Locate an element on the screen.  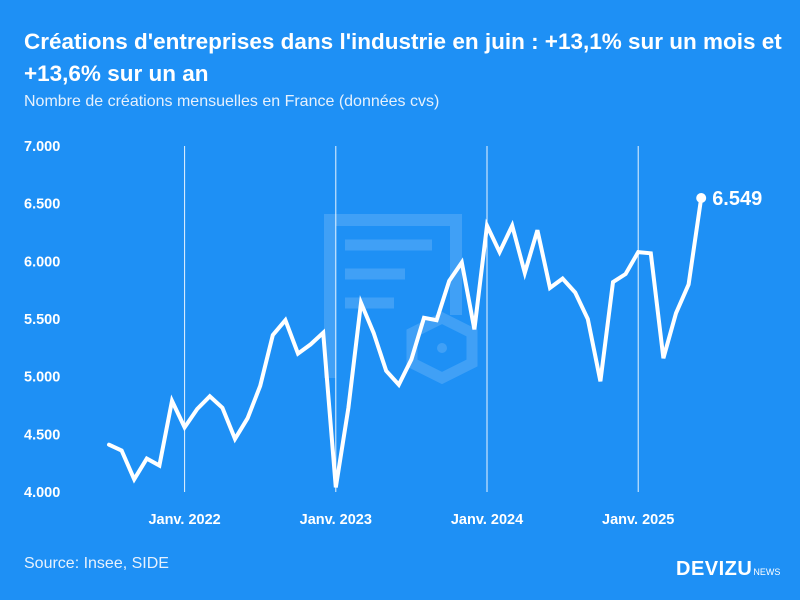
y-tick-label: 7.000 is located at coordinates (42, 147).